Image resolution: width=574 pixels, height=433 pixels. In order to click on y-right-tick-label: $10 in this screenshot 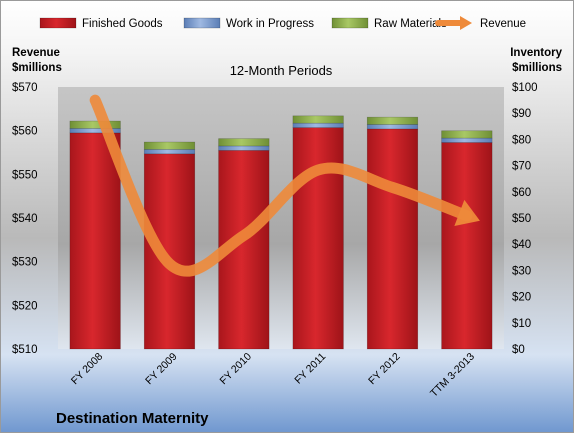, I will do `click(521, 324)`.